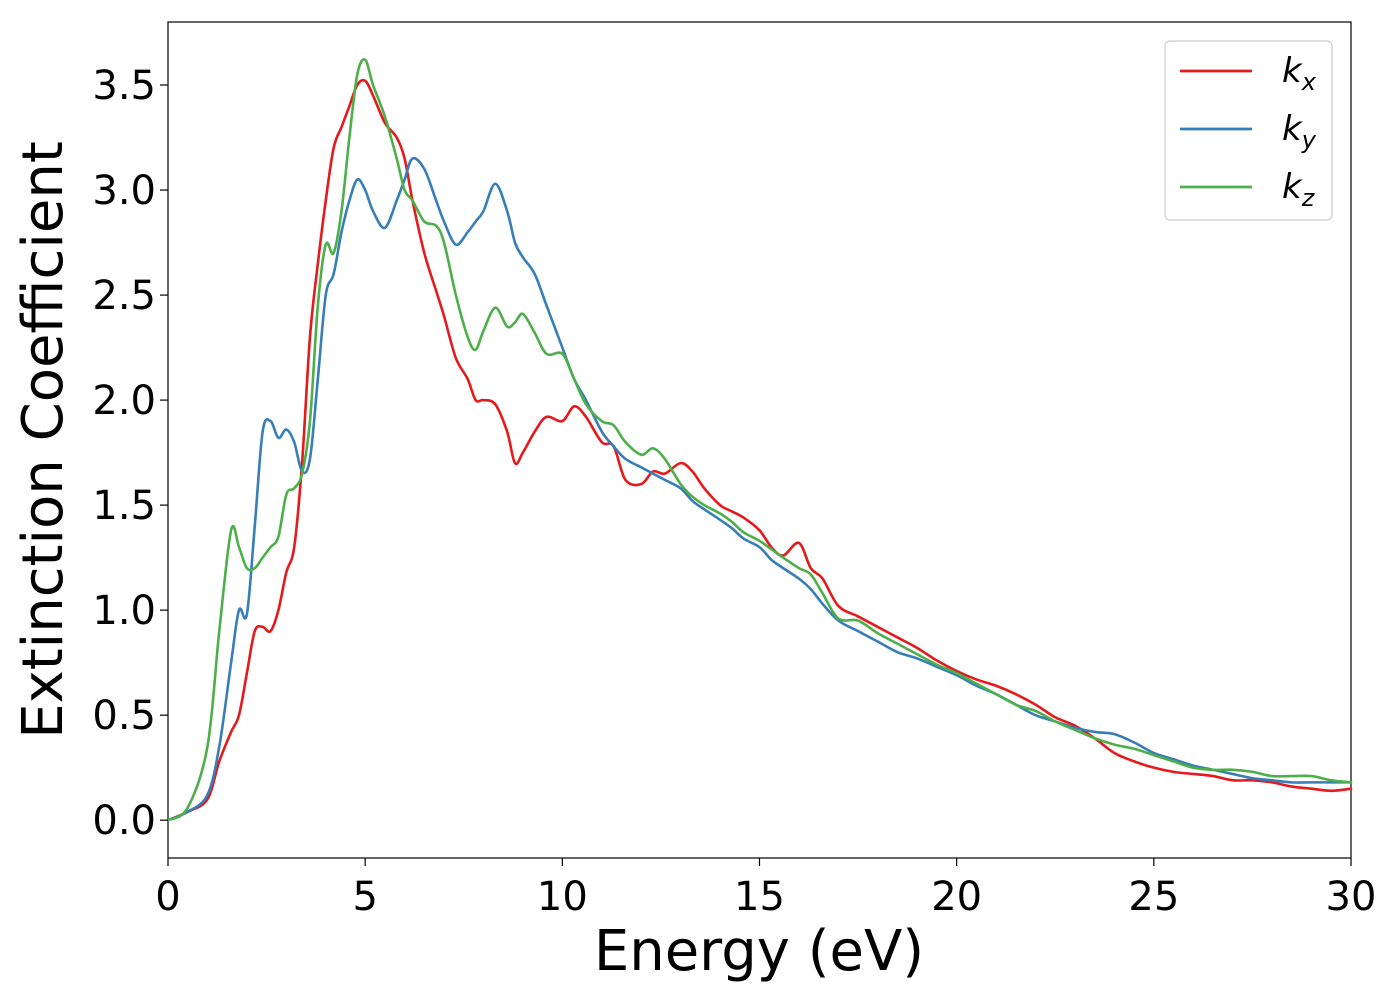  What do you see at coordinates (1299, 189) in the screenshot?
I see `legend-label-kz: kz` at bounding box center [1299, 189].